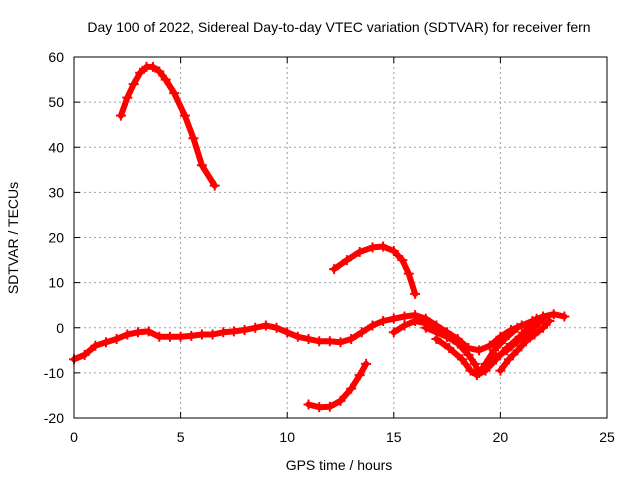 The image size is (640, 480). Describe the element at coordinates (56, 238) in the screenshot. I see `y-tick-label: 20` at that location.